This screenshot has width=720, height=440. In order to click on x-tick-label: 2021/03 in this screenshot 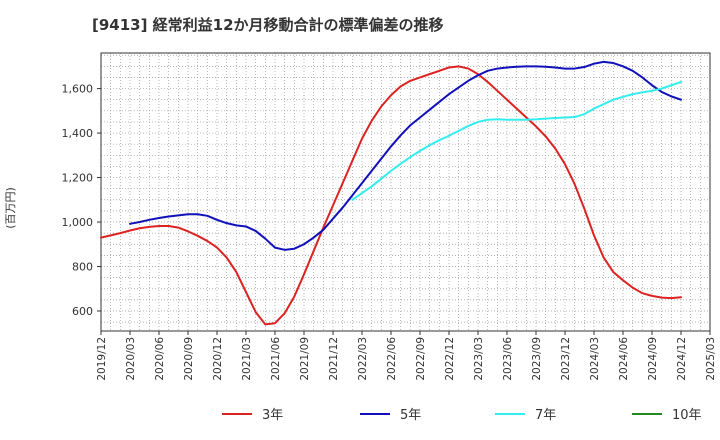, I will do `click(247, 359)`.